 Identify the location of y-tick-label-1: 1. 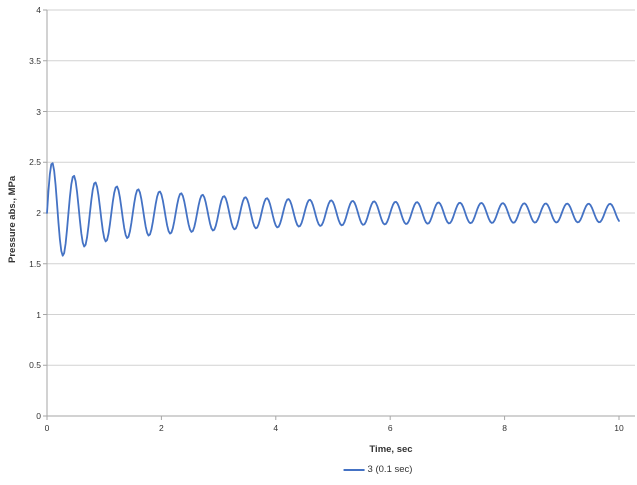
(38, 314).